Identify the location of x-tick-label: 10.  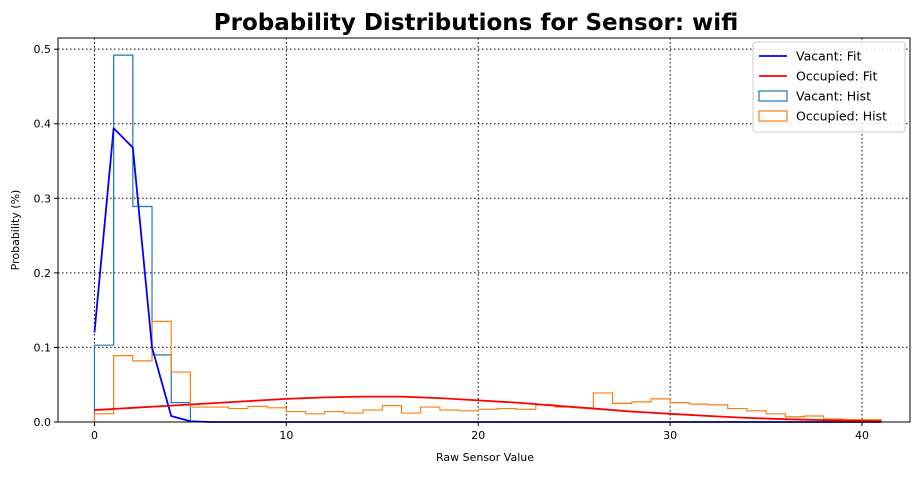
(286, 435).